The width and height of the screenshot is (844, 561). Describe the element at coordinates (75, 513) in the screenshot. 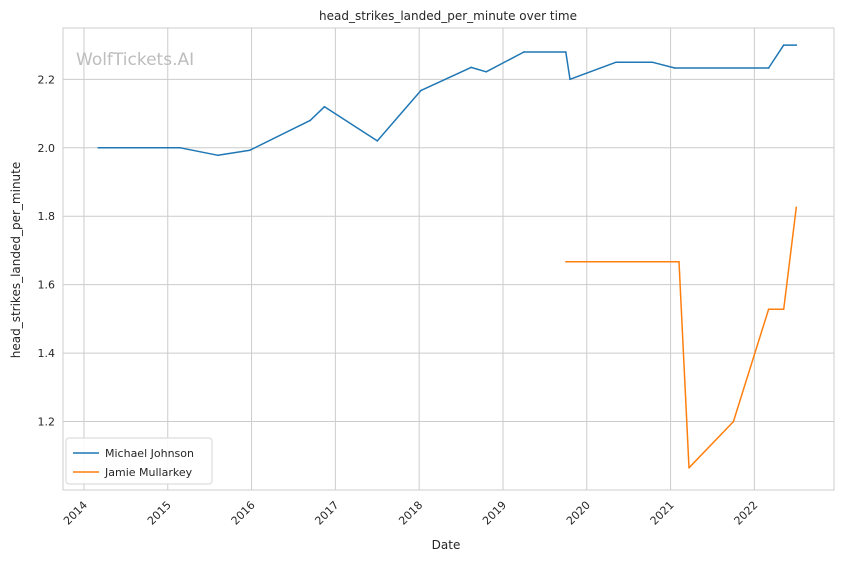

I see `x-tick-label: 2014` at that location.